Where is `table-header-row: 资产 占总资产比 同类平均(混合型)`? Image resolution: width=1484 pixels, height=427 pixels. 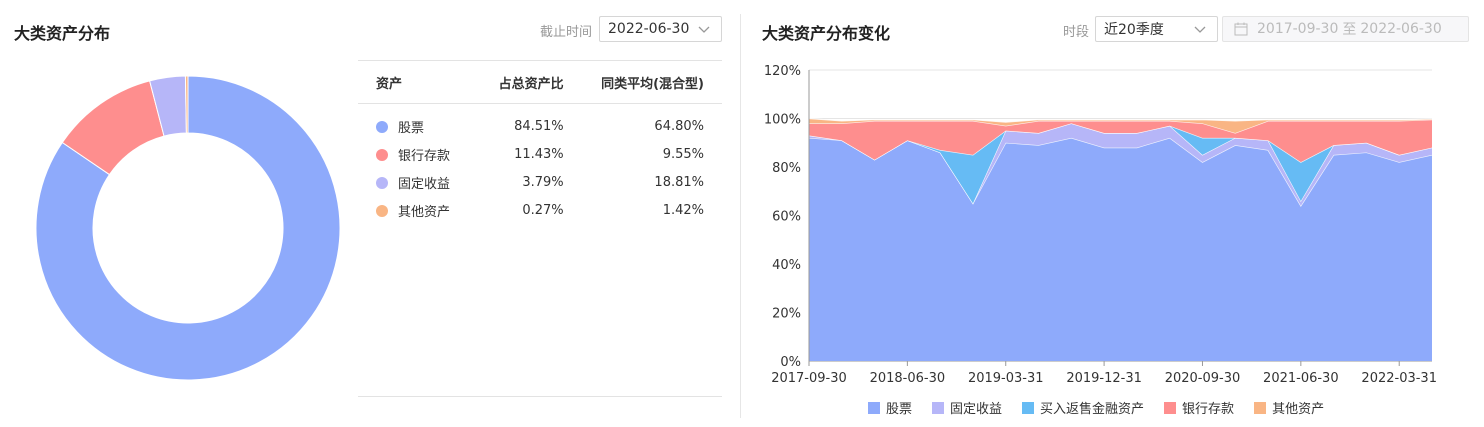
table-header-row: 资产 占总资产比 同类平均(混合型) is located at coordinates (540, 82).